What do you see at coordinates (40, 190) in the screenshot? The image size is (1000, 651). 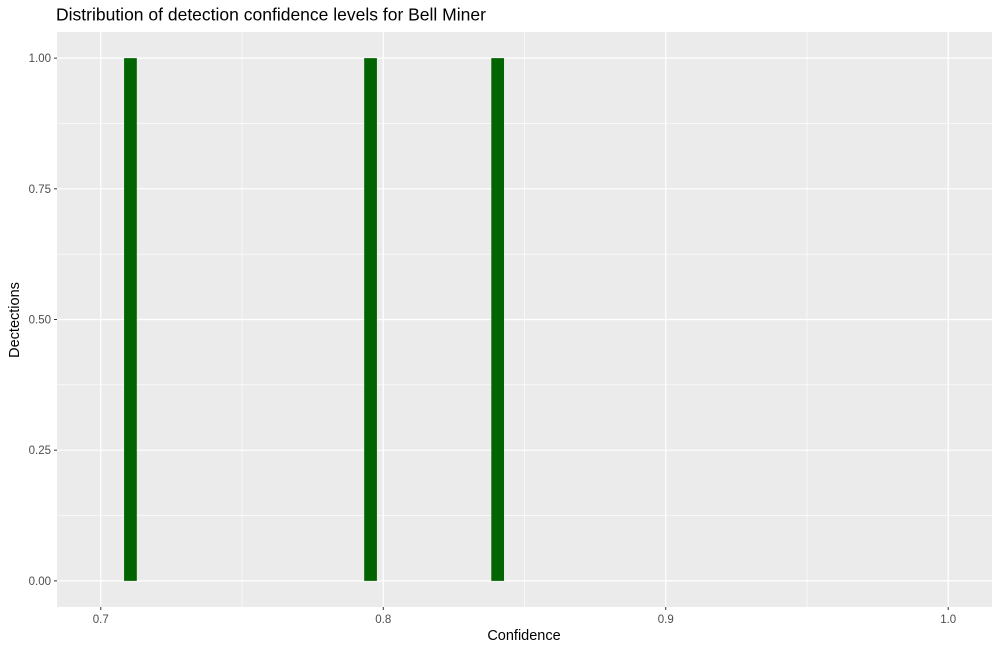 I see `y-tick-label: 0.75` at bounding box center [40, 190].